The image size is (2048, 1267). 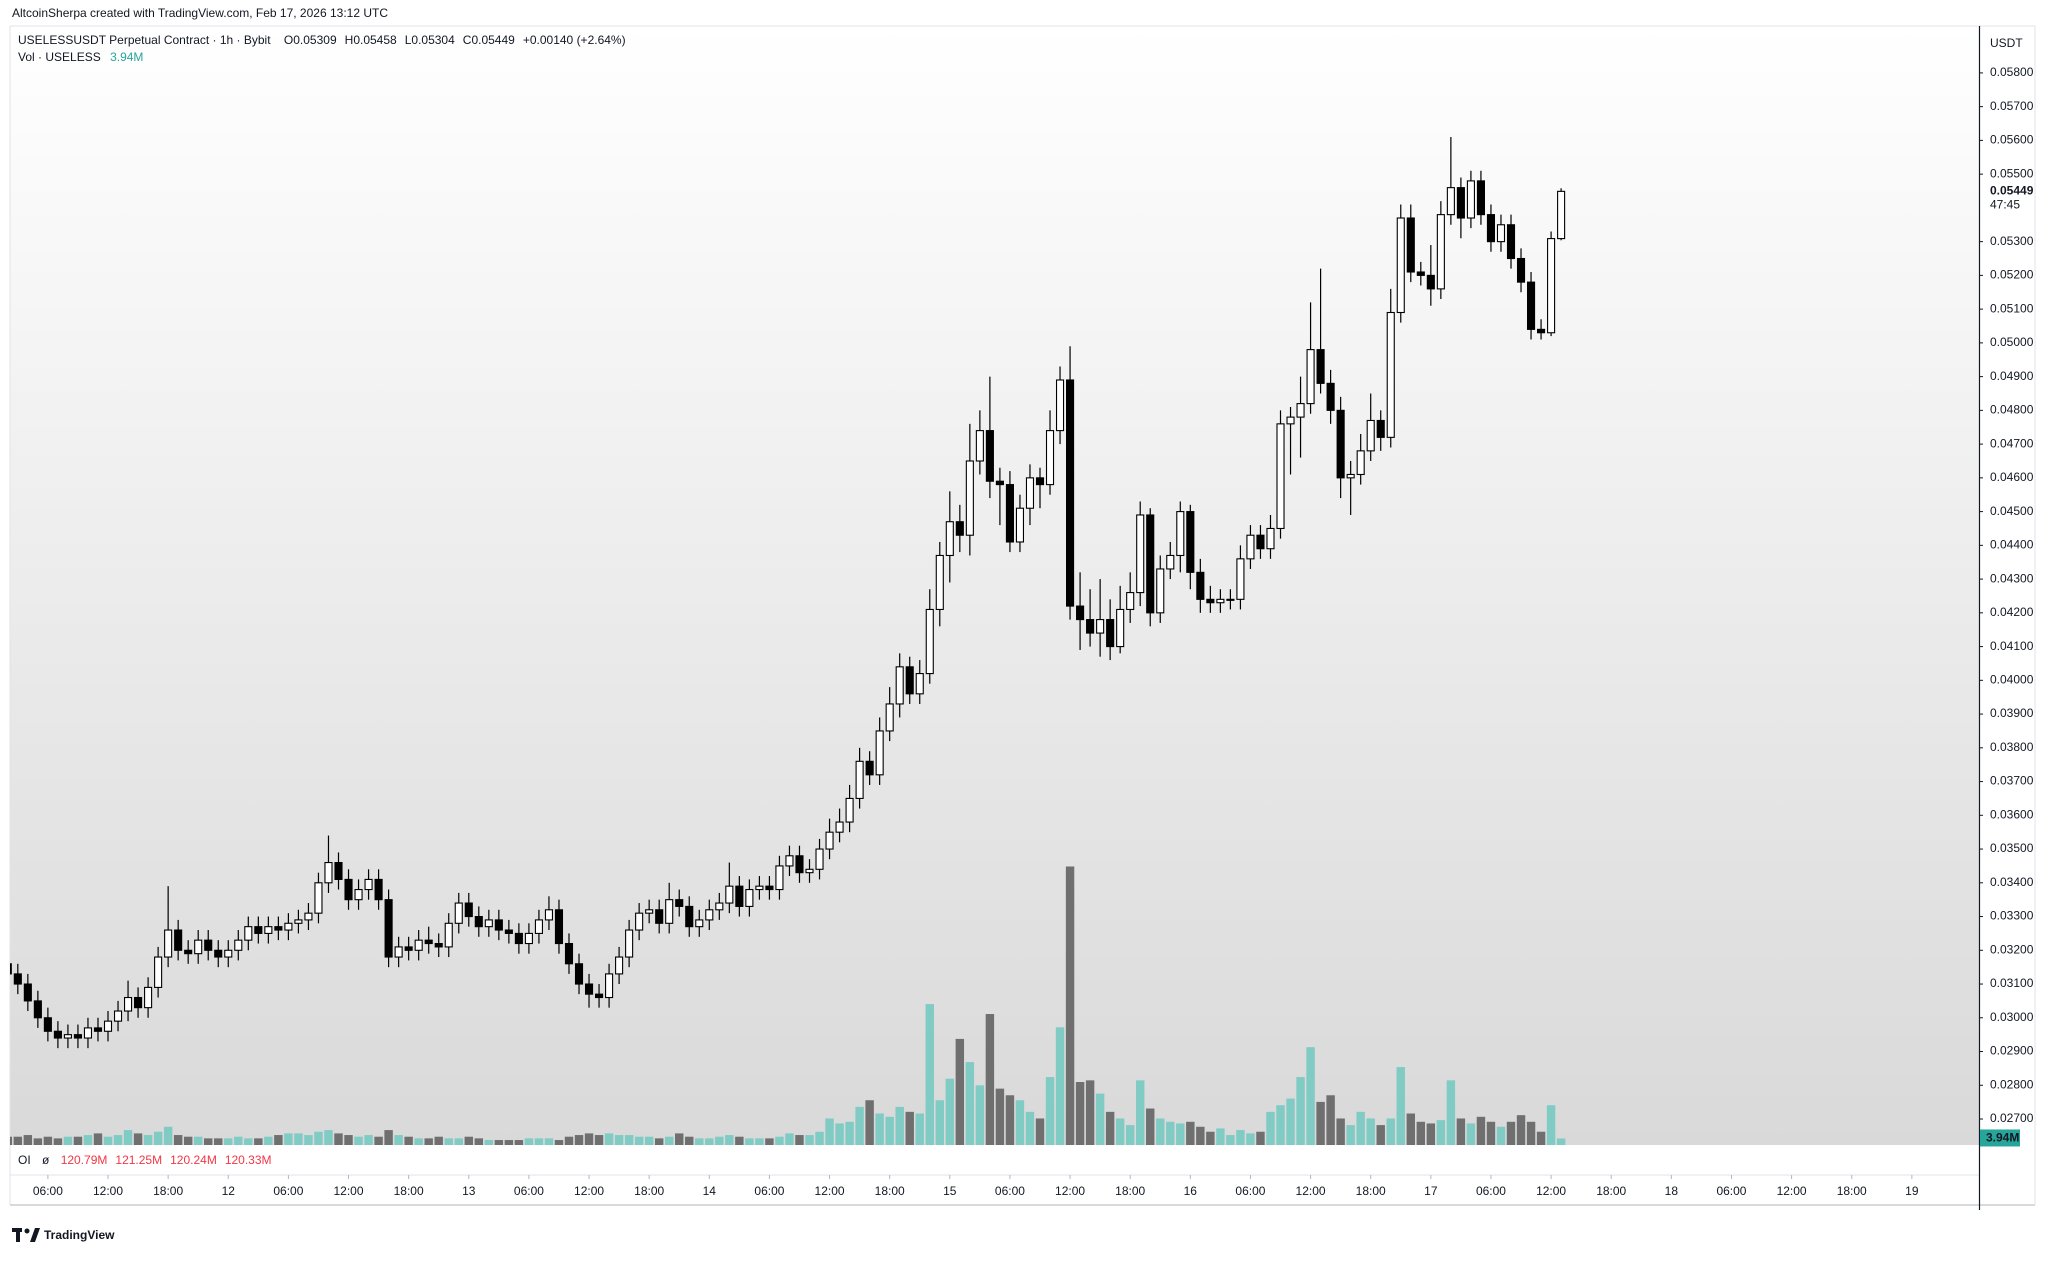 What do you see at coordinates (1130, 1191) in the screenshot?
I see `x-tick-label: 18:00` at bounding box center [1130, 1191].